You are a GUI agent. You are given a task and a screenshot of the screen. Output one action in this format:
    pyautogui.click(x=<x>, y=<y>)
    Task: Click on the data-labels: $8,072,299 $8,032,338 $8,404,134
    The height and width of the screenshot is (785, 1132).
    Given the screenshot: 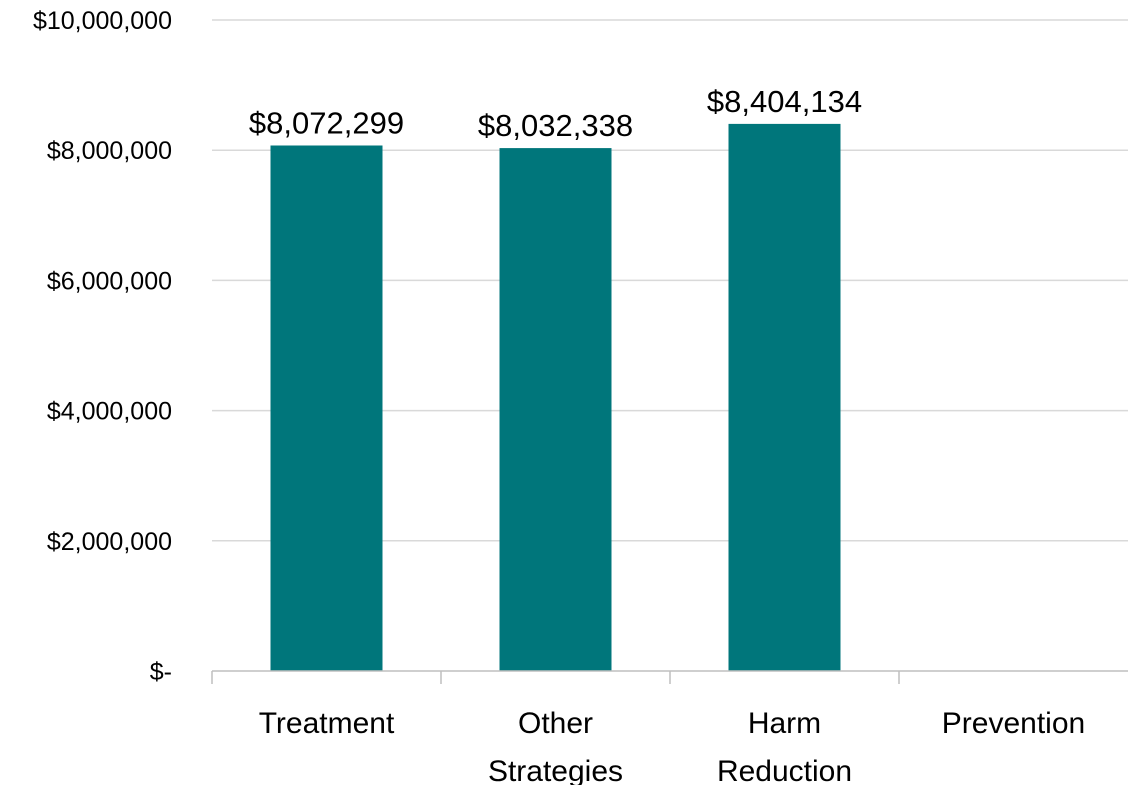 What is the action you would take?
    pyautogui.click(x=555, y=113)
    